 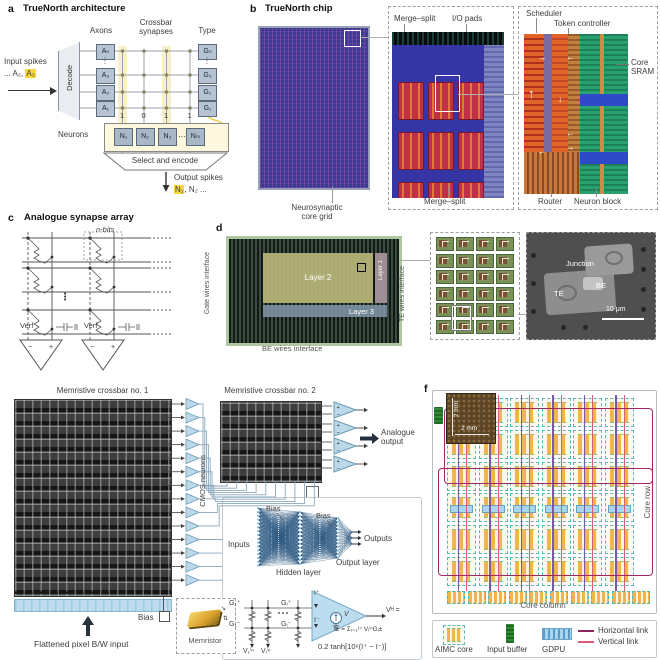 What do you see at coordinates (105, 229) in the screenshot?
I see `n-bits-label: n-bits` at bounding box center [105, 229].